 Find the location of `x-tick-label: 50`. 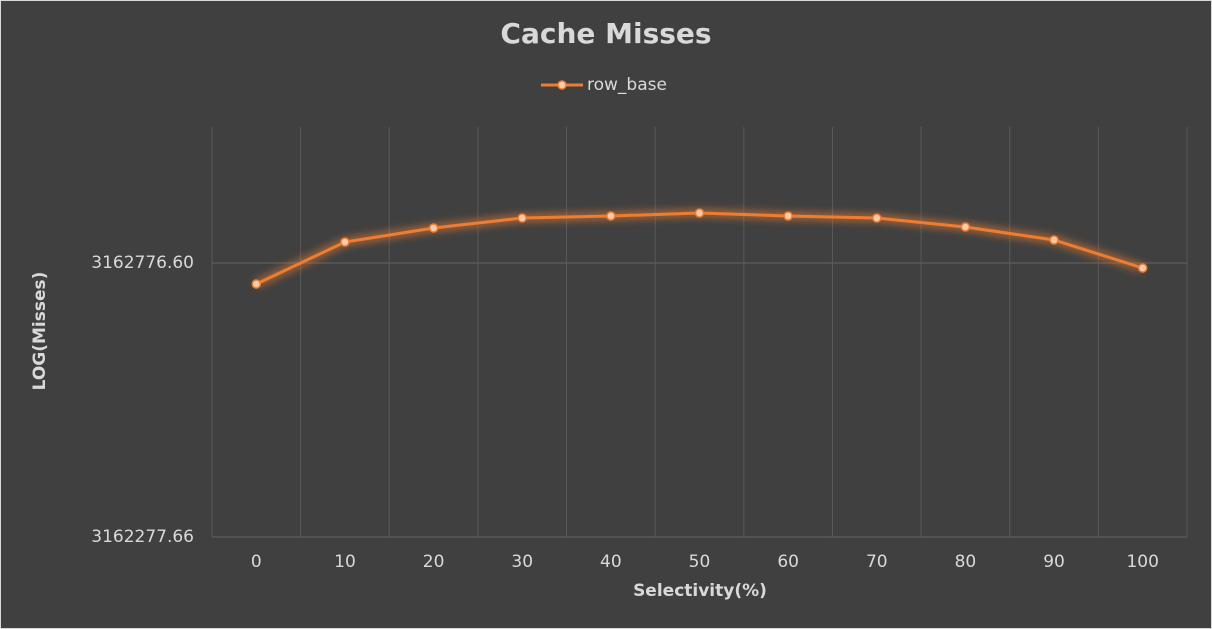

x-tick-label: 50 is located at coordinates (700, 562).